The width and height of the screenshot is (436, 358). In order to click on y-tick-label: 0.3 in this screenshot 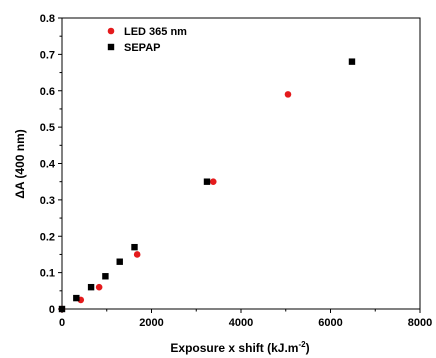, I will do `click(47, 201)`.